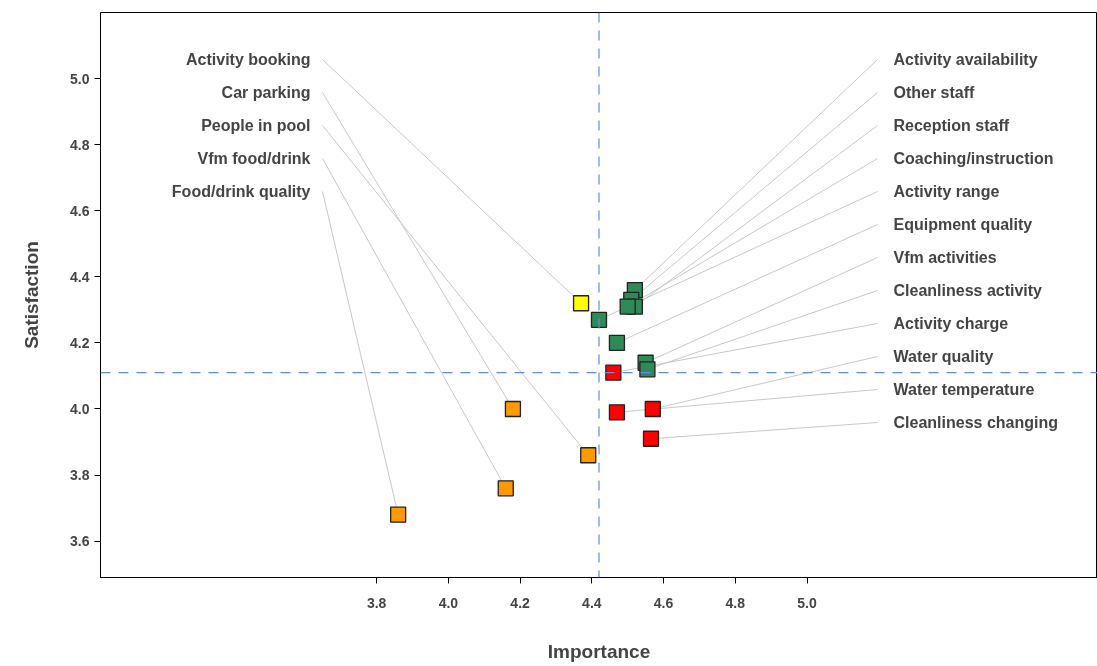 Image resolution: width=1097 pixels, height=666 pixels. I want to click on y-tick-label: 4.8, so click(80, 144).